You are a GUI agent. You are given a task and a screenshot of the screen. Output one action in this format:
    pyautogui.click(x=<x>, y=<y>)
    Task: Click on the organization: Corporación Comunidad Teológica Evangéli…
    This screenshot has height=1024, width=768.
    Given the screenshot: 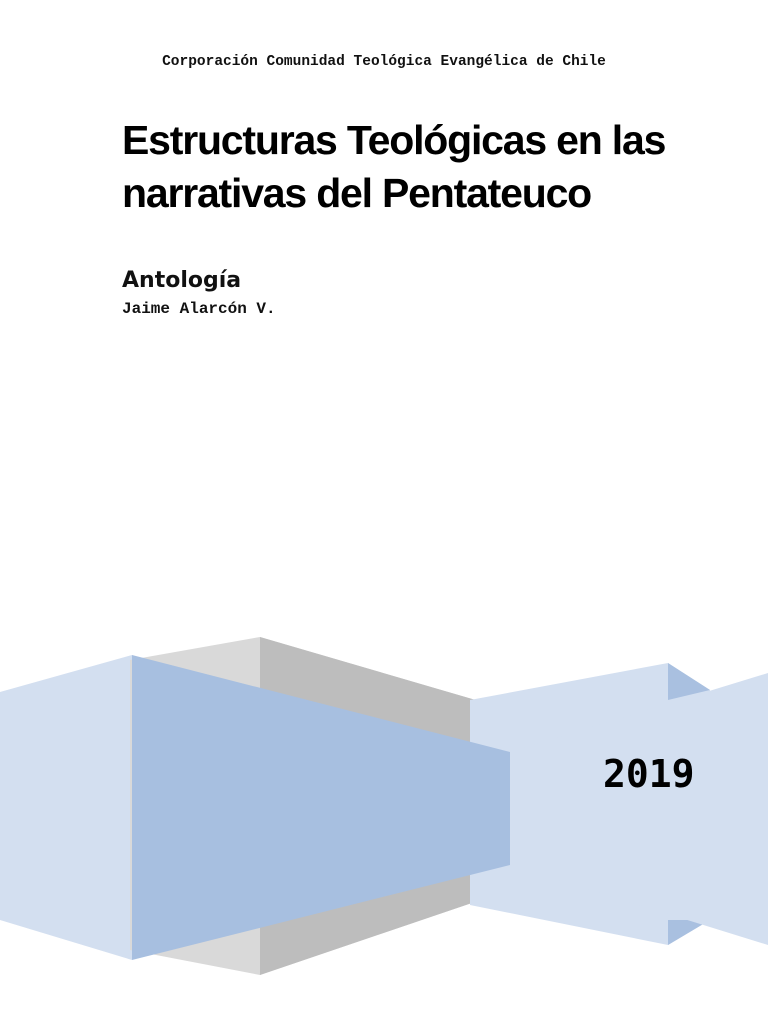 What is the action you would take?
    pyautogui.click(x=384, y=62)
    